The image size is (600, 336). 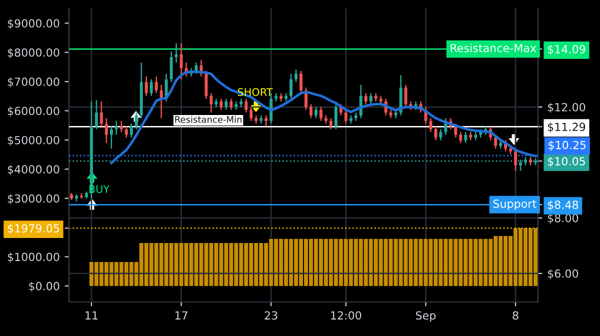 What do you see at coordinates (426, 316) in the screenshot?
I see `x-tick-label: Sep` at bounding box center [426, 316].